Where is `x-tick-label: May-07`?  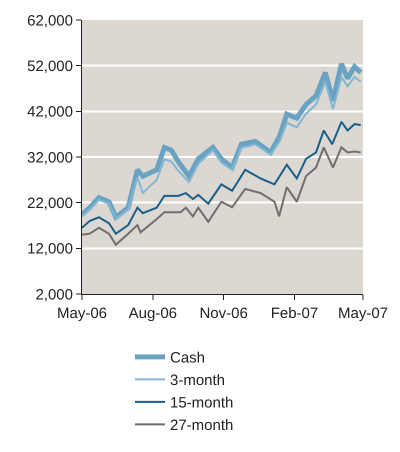
x-tick-label: May-07 is located at coordinates (363, 313).